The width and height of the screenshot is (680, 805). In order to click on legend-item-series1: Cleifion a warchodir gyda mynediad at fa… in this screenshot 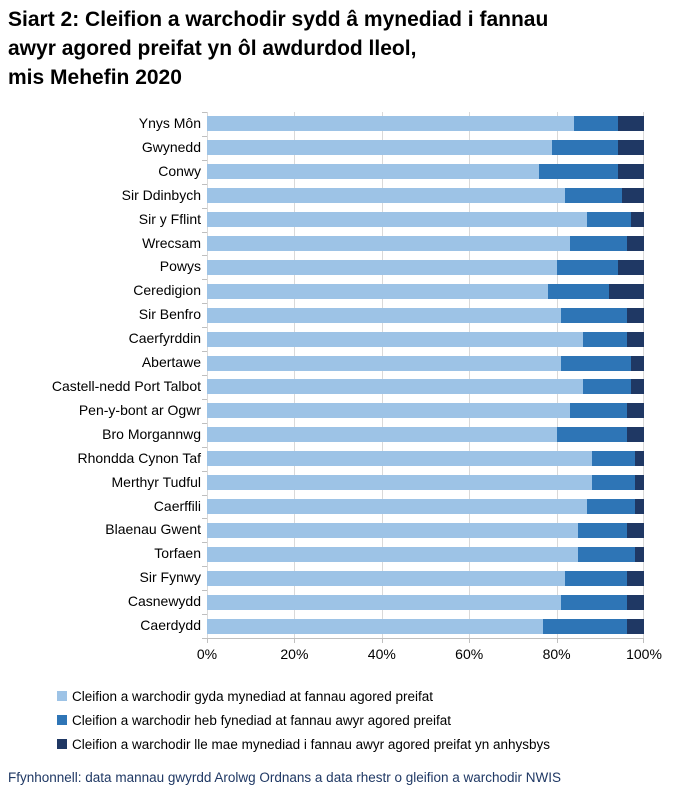, I will do `click(303, 696)`.